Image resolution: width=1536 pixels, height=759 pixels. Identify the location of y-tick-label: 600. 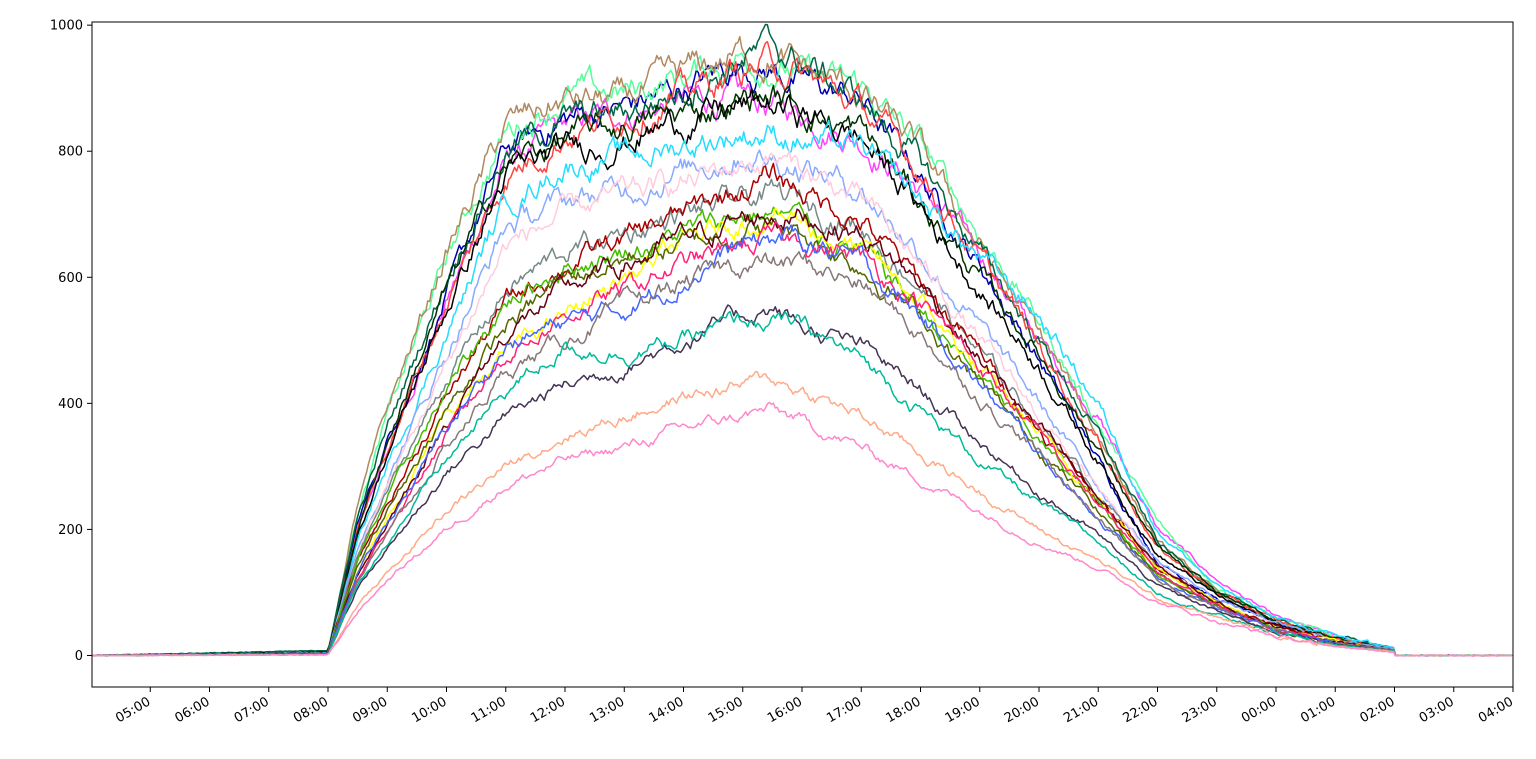
(70, 278).